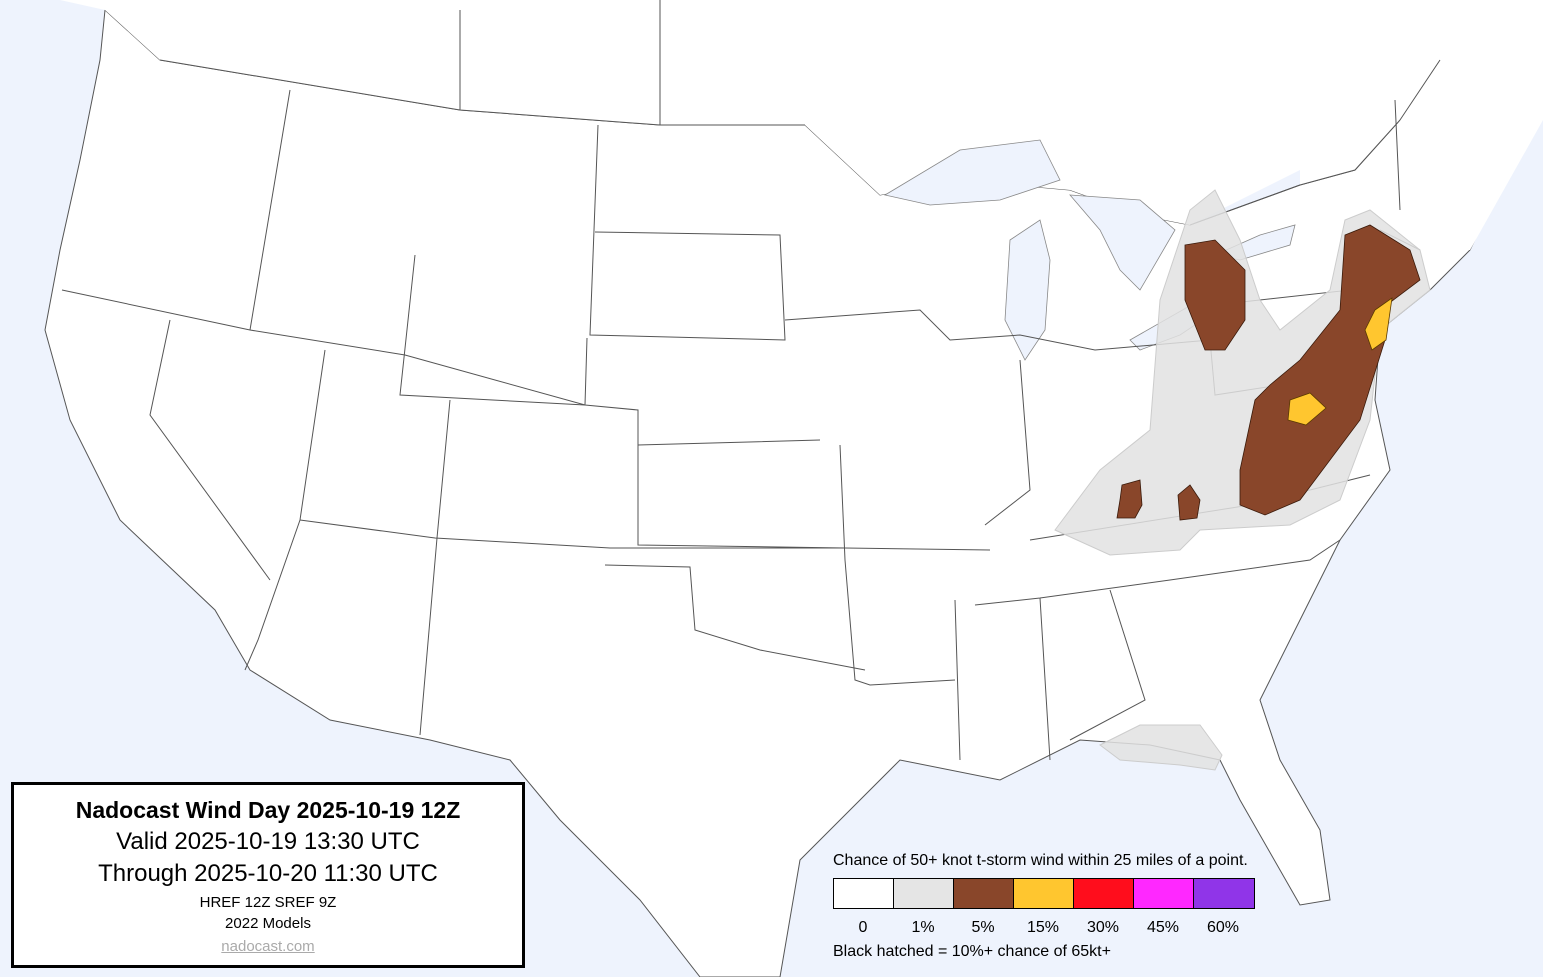  I want to click on legend-label: 30%, so click(1103, 927).